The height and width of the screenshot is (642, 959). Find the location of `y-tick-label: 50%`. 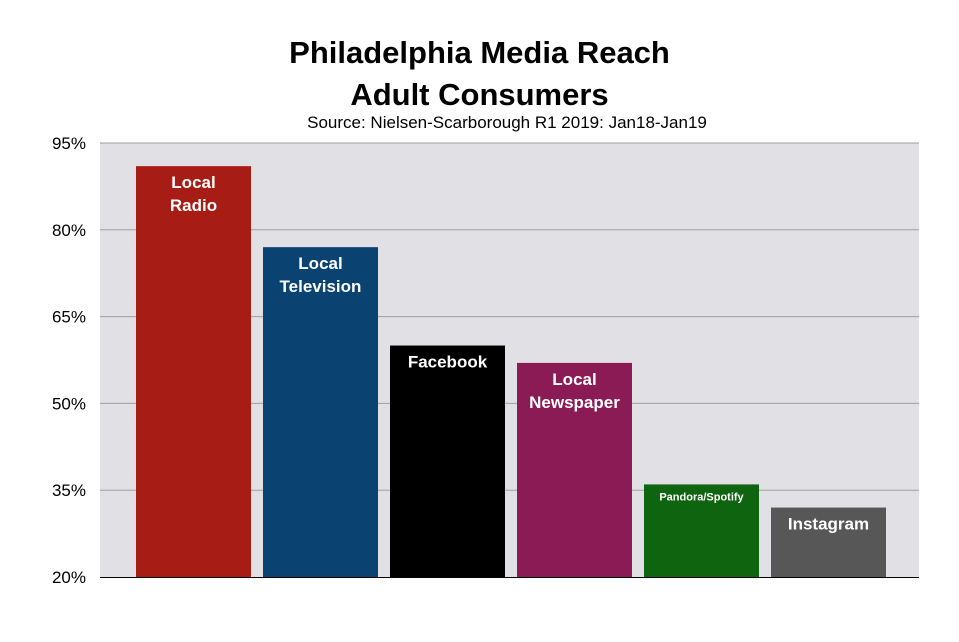

y-tick-label: 50% is located at coordinates (69, 403).